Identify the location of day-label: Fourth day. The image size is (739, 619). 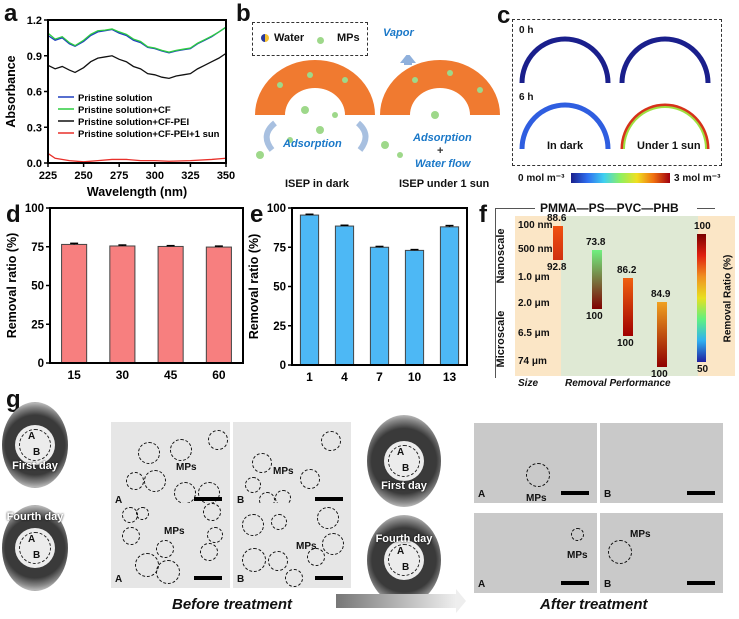
(35, 517).